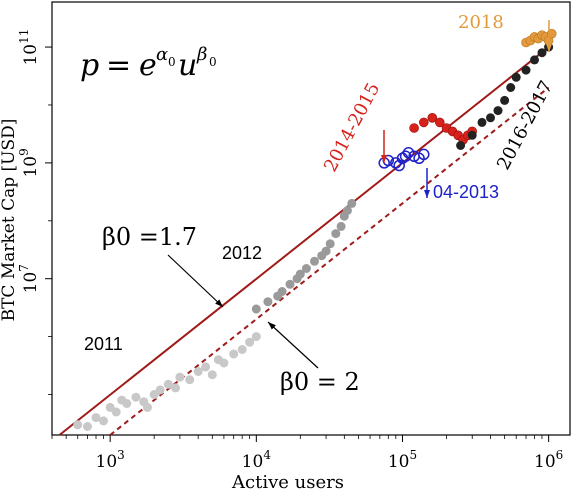 Image resolution: width=575 pixels, height=493 pixels. What do you see at coordinates (466, 192) in the screenshot?
I see `label-04-2013: 04-2013` at bounding box center [466, 192].